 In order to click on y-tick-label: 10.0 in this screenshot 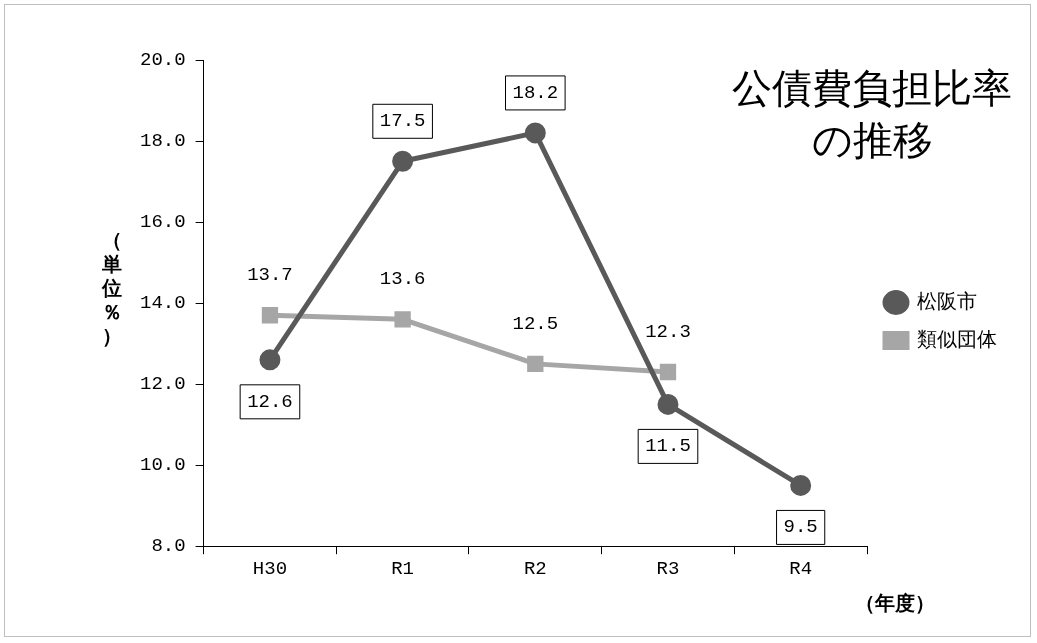, I will do `click(163, 465)`.